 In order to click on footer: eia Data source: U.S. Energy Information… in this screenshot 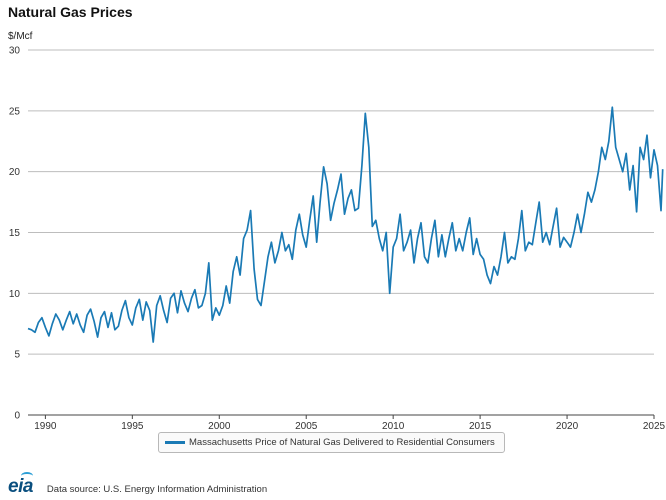, I will do `click(138, 485)`.